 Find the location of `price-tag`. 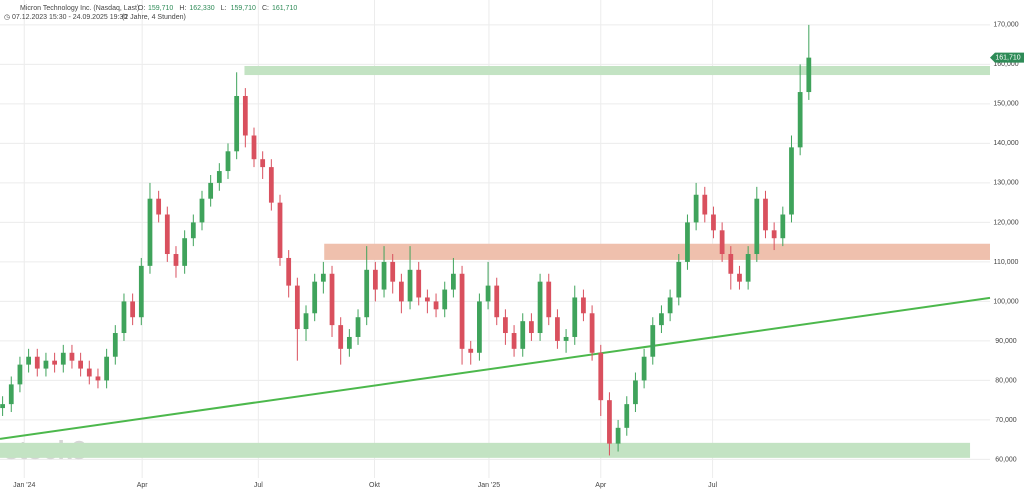

price-tag is located at coordinates (1007, 57).